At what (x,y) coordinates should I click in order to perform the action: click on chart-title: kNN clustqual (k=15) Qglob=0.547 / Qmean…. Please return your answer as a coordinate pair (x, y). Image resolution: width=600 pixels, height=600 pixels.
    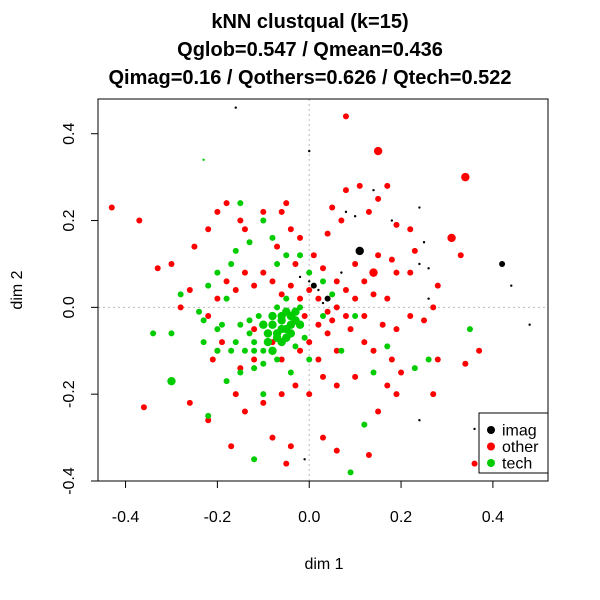
    Looking at the image, I should click on (310, 50).